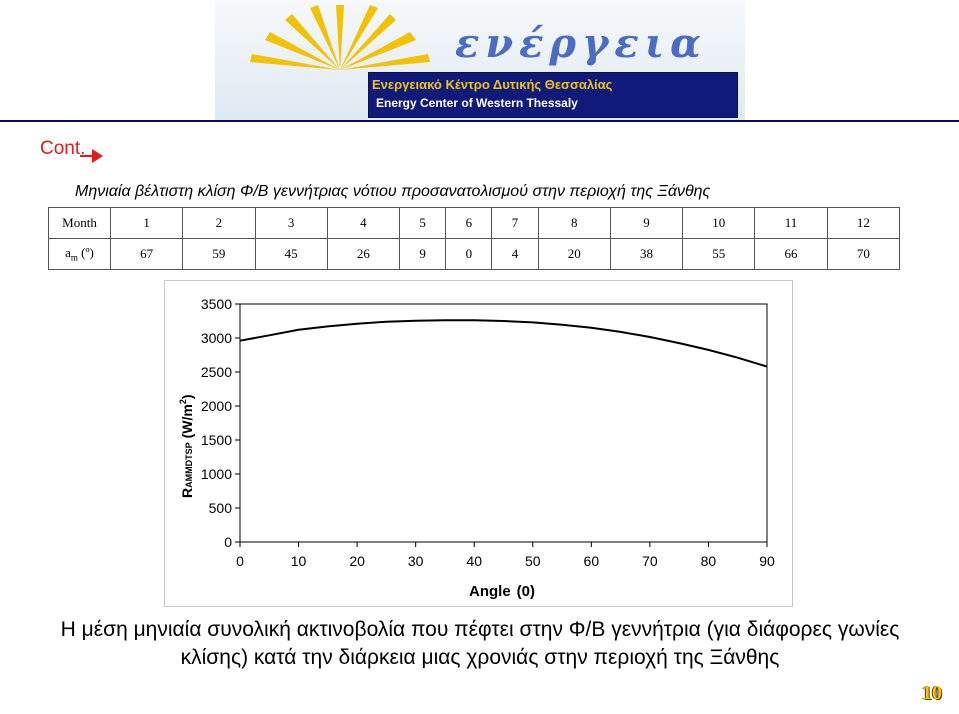 This screenshot has height=714, width=959. Describe the element at coordinates (79, 254) in the screenshot. I see `row-label-angle: am (º)` at that location.